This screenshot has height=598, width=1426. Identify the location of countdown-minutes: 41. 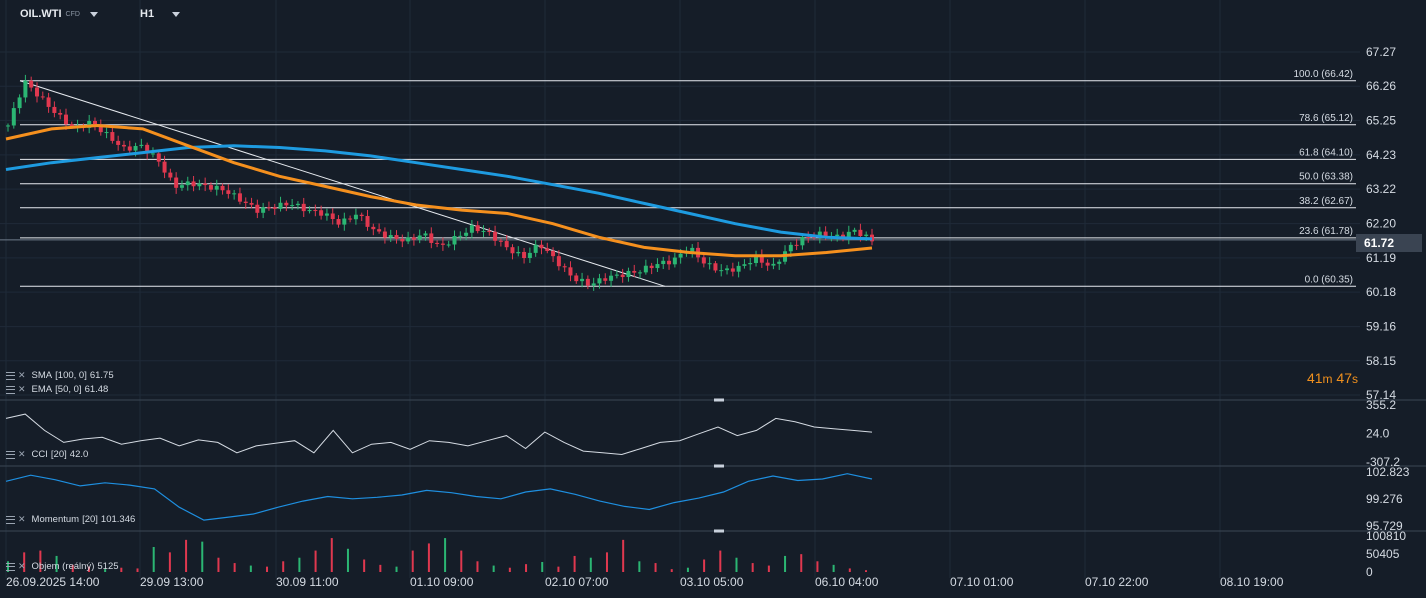
(1314, 378).